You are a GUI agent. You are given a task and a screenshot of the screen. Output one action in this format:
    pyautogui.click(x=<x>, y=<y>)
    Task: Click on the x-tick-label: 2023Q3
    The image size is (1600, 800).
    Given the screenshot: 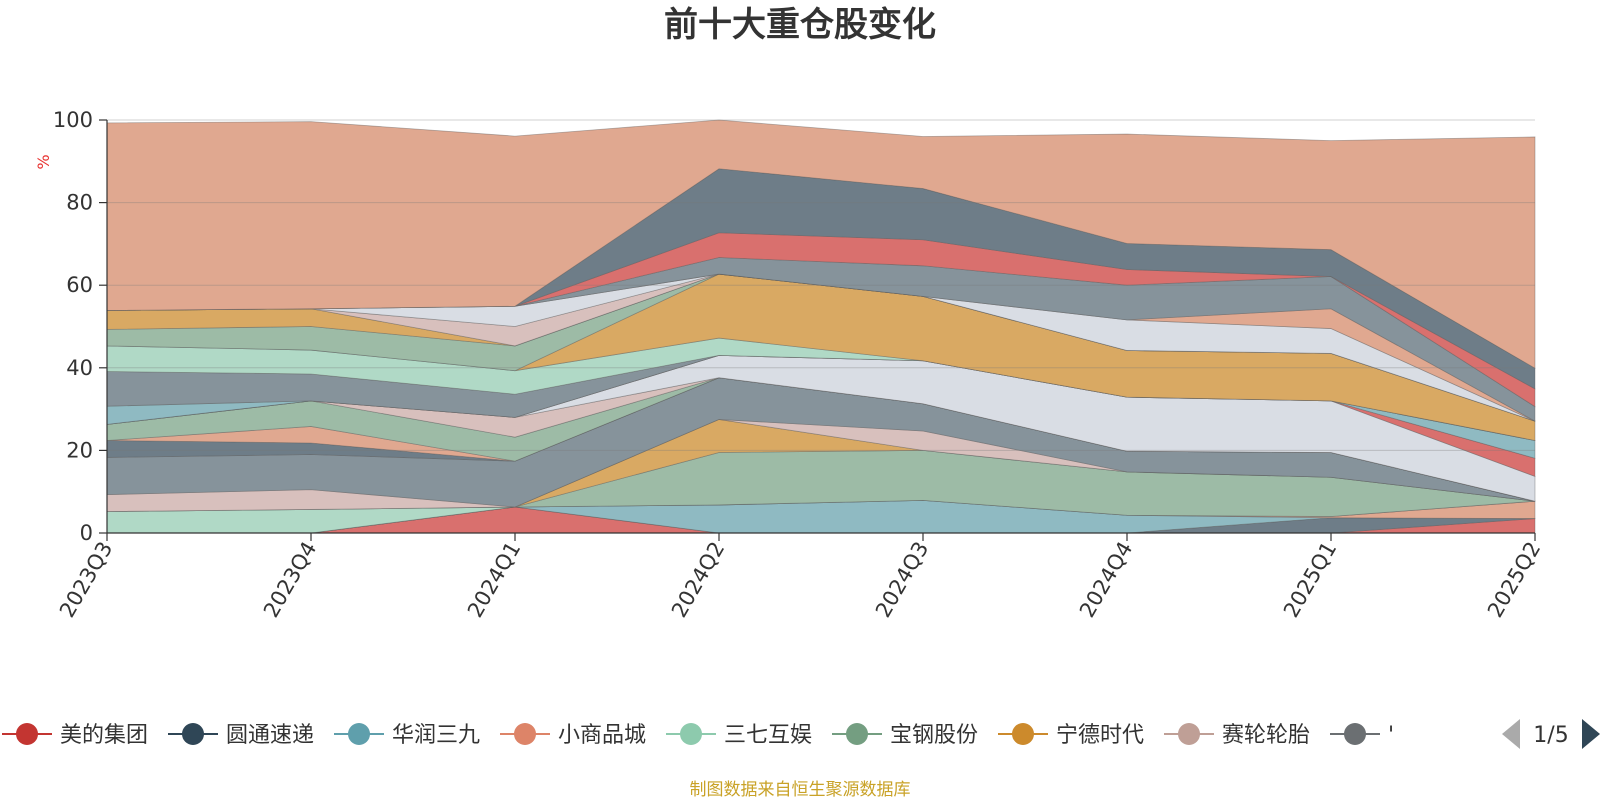 What is the action you would take?
    pyautogui.click(x=86, y=580)
    